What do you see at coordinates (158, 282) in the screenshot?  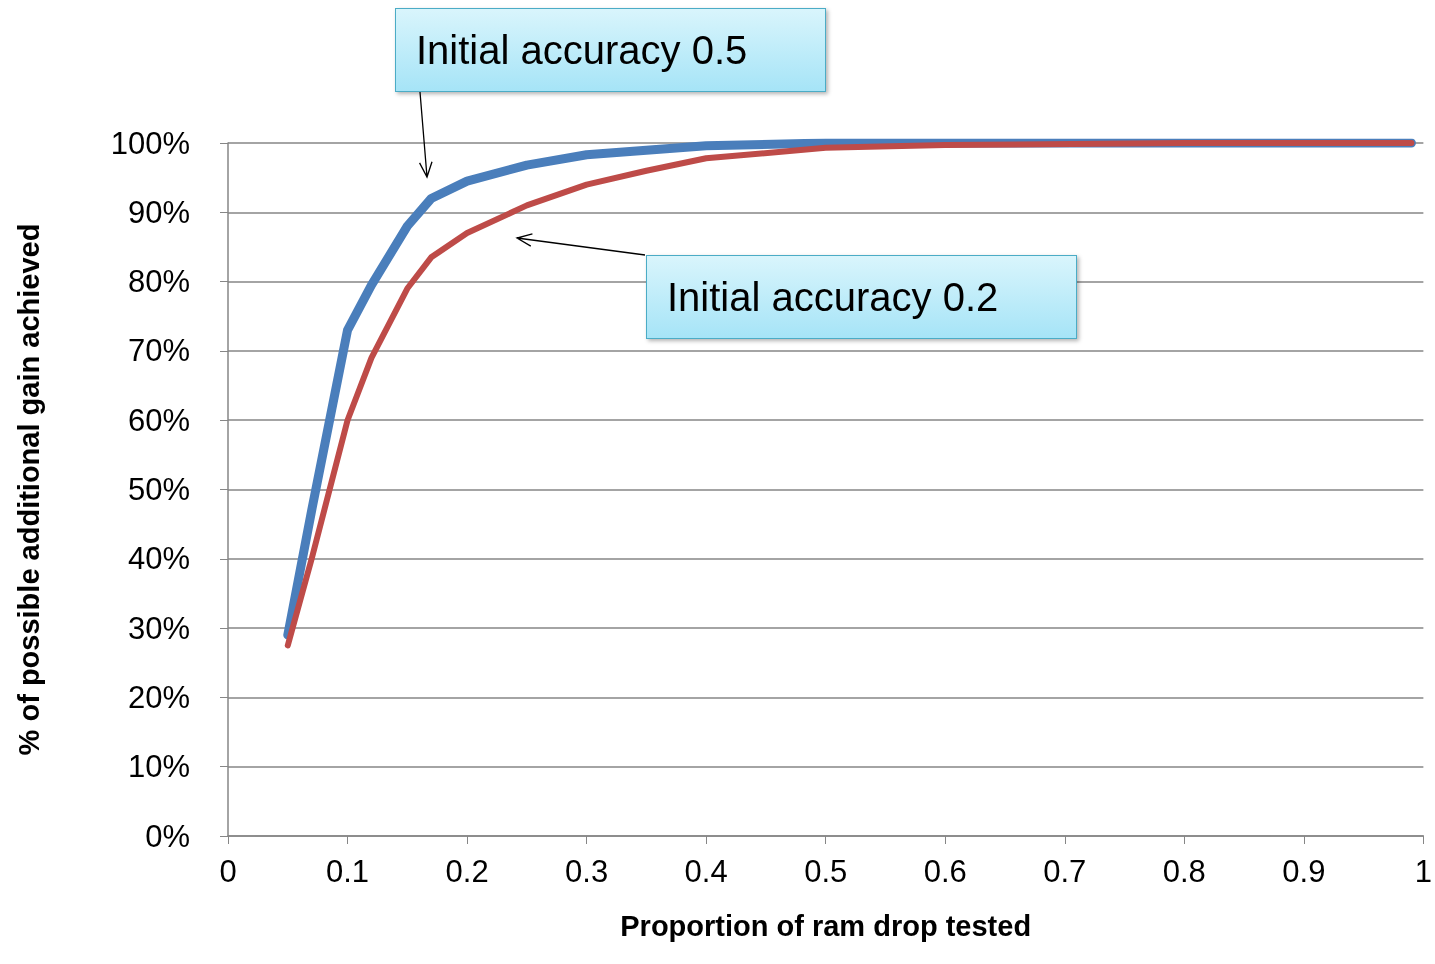 I see `y-tick-label: 80%` at bounding box center [158, 282].